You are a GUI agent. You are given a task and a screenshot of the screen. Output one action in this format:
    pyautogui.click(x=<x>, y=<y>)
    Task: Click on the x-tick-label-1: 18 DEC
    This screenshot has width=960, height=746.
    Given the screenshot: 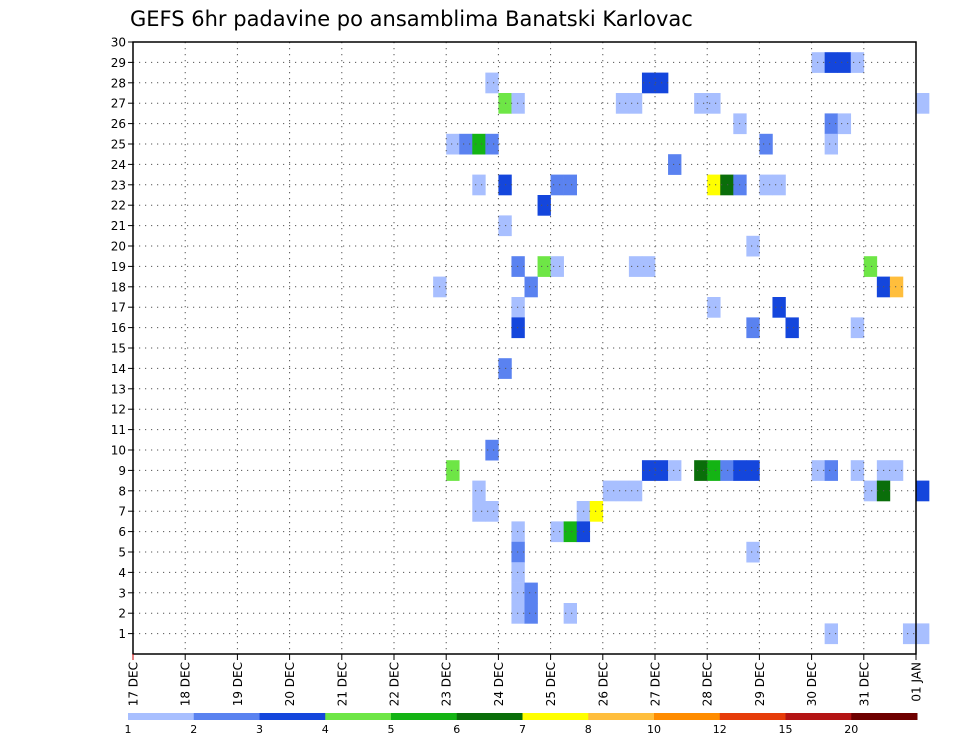 What is the action you would take?
    pyautogui.click(x=186, y=684)
    